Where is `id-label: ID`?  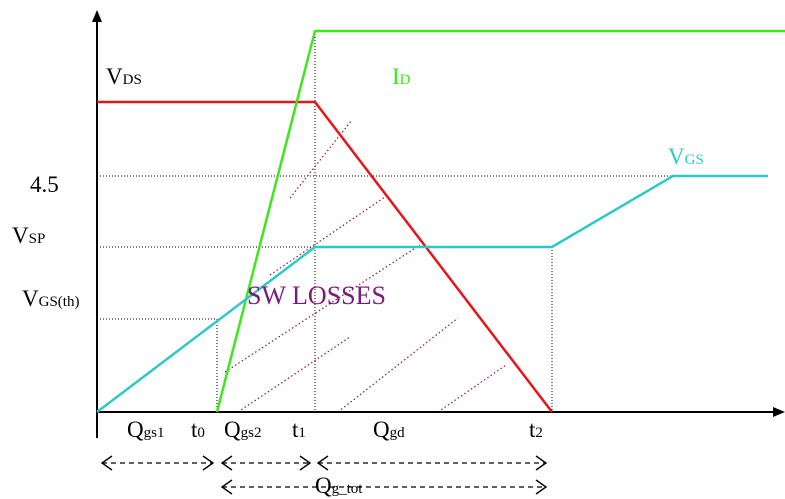 id-label: ID is located at coordinates (401, 76).